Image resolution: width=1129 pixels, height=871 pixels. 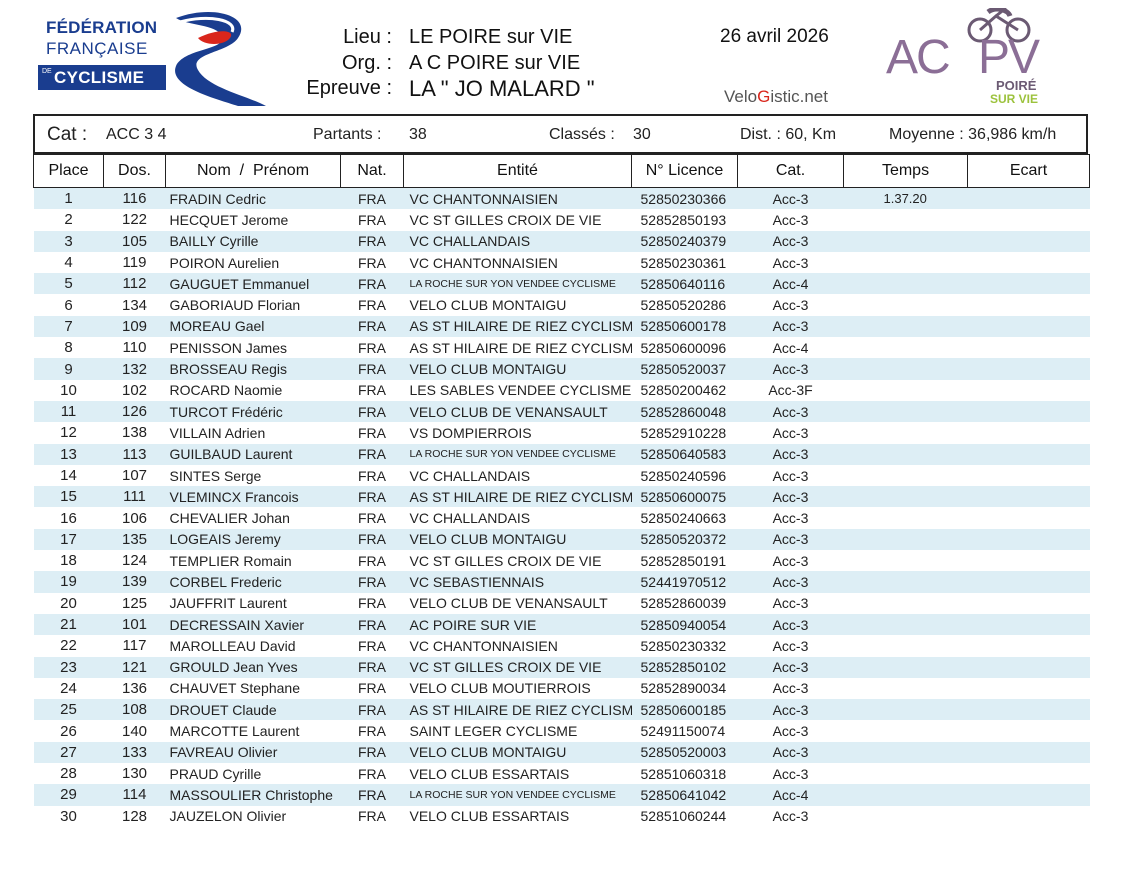 What do you see at coordinates (68, 284) in the screenshot?
I see `rider-place: 5` at bounding box center [68, 284].